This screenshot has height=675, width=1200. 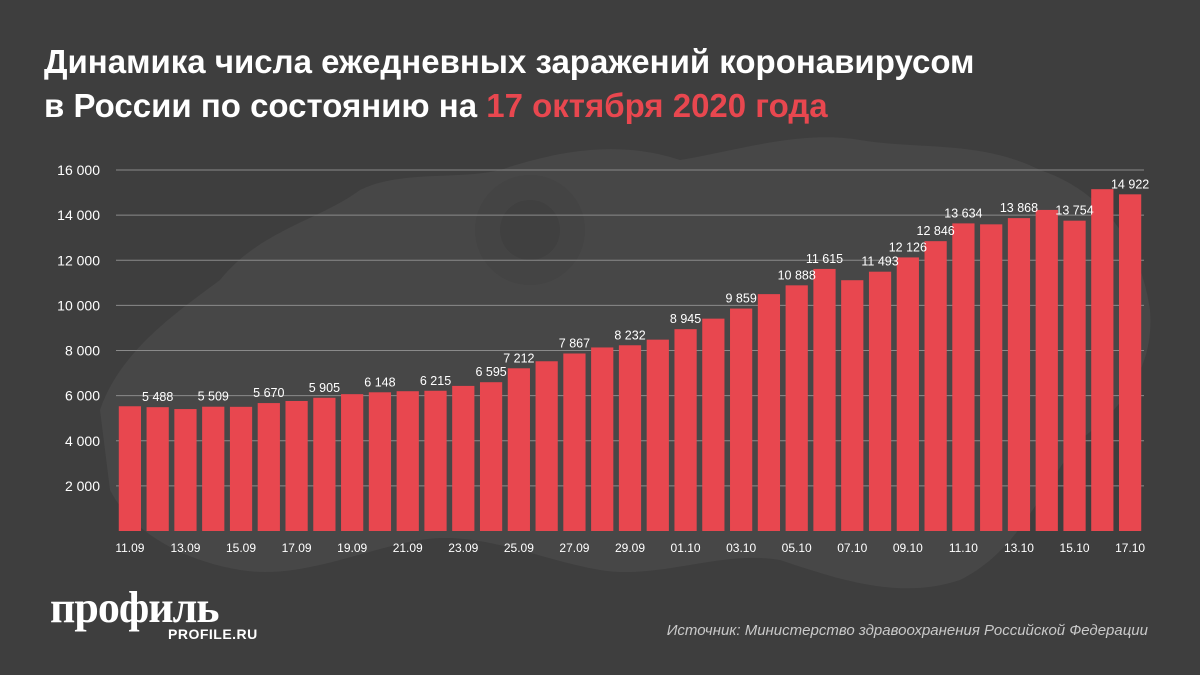 What do you see at coordinates (519, 548) in the screenshot?
I see `x-tick-label: 25.09` at bounding box center [519, 548].